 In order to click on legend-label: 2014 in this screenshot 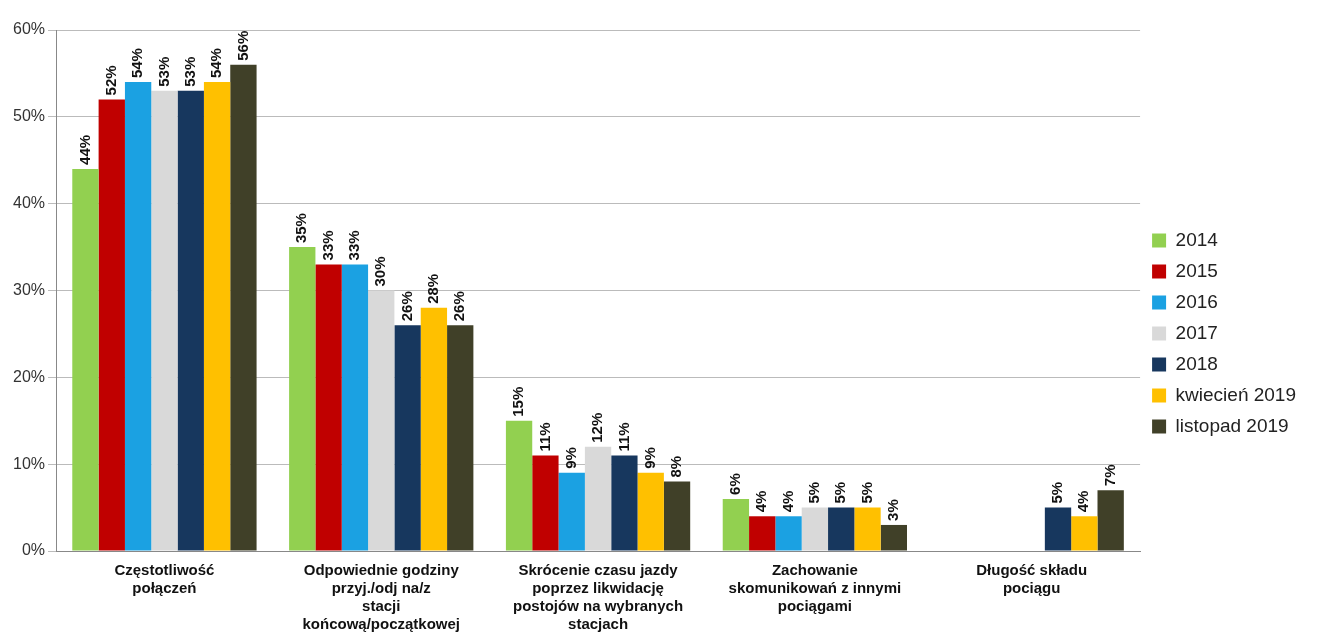, I will do `click(1197, 239)`.